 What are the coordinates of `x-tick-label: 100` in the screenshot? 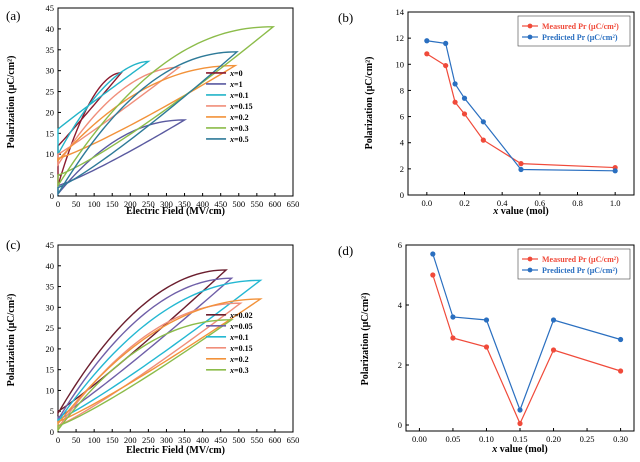 It's located at (94, 440).